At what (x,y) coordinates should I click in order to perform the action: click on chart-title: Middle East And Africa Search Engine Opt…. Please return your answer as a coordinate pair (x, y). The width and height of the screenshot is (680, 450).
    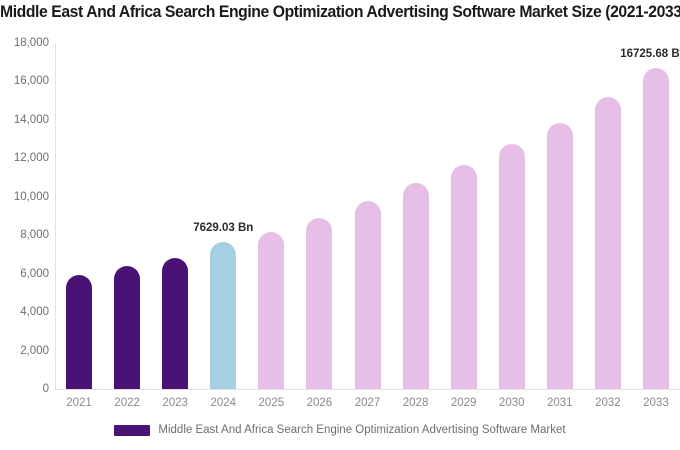
    Looking at the image, I should click on (340, 12).